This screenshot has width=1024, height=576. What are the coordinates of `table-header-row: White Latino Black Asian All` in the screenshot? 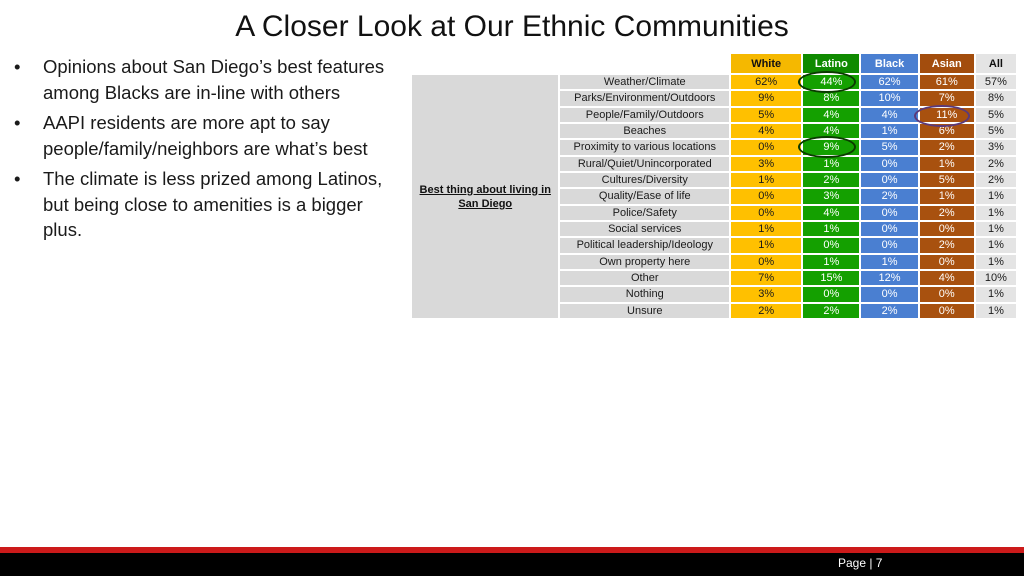 It's located at (714, 63).